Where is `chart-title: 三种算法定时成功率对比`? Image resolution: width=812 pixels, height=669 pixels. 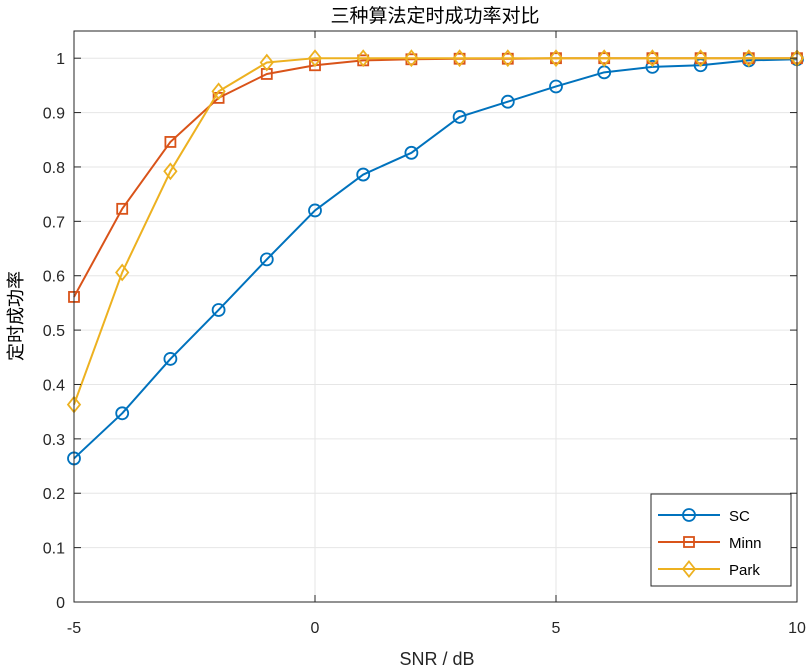
chart-title: 三种算法定时成功率对比 is located at coordinates (434, 16).